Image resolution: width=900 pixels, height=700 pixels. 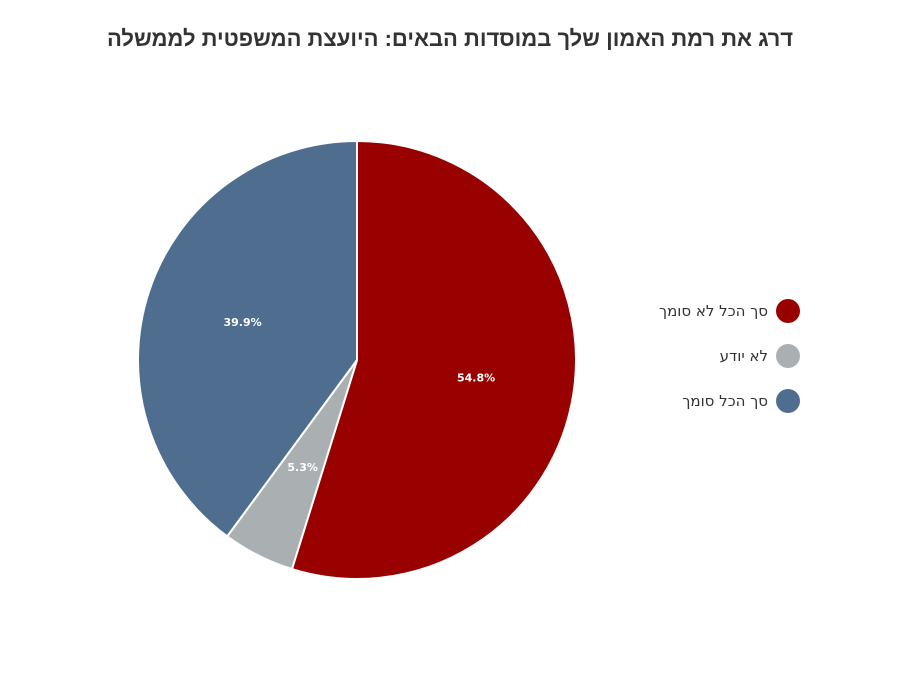 What do you see at coordinates (725, 401) in the screenshot?
I see `legend-label: סך הכל סומך` at bounding box center [725, 401].